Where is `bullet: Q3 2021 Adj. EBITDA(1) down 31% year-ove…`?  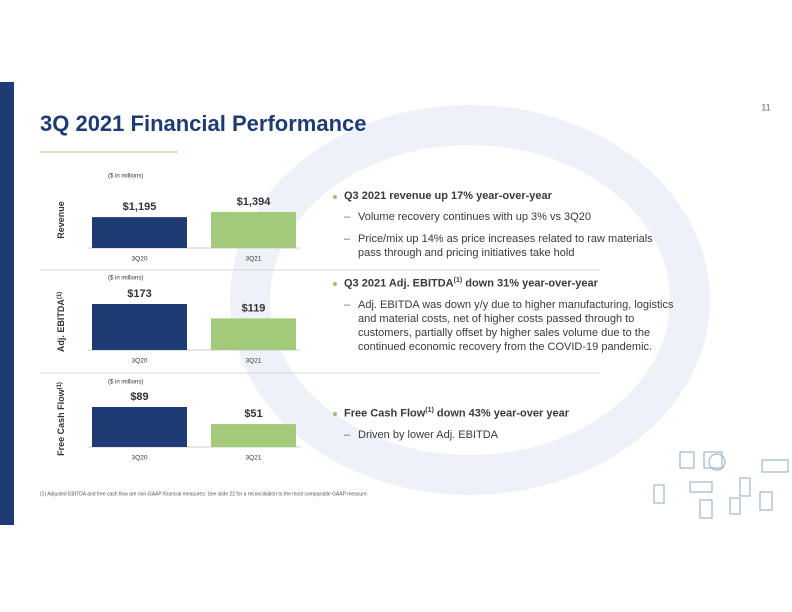 bullet: Q3 2021 Adj. EBITDA(1) down 31% year-ove… is located at coordinates (505, 315).